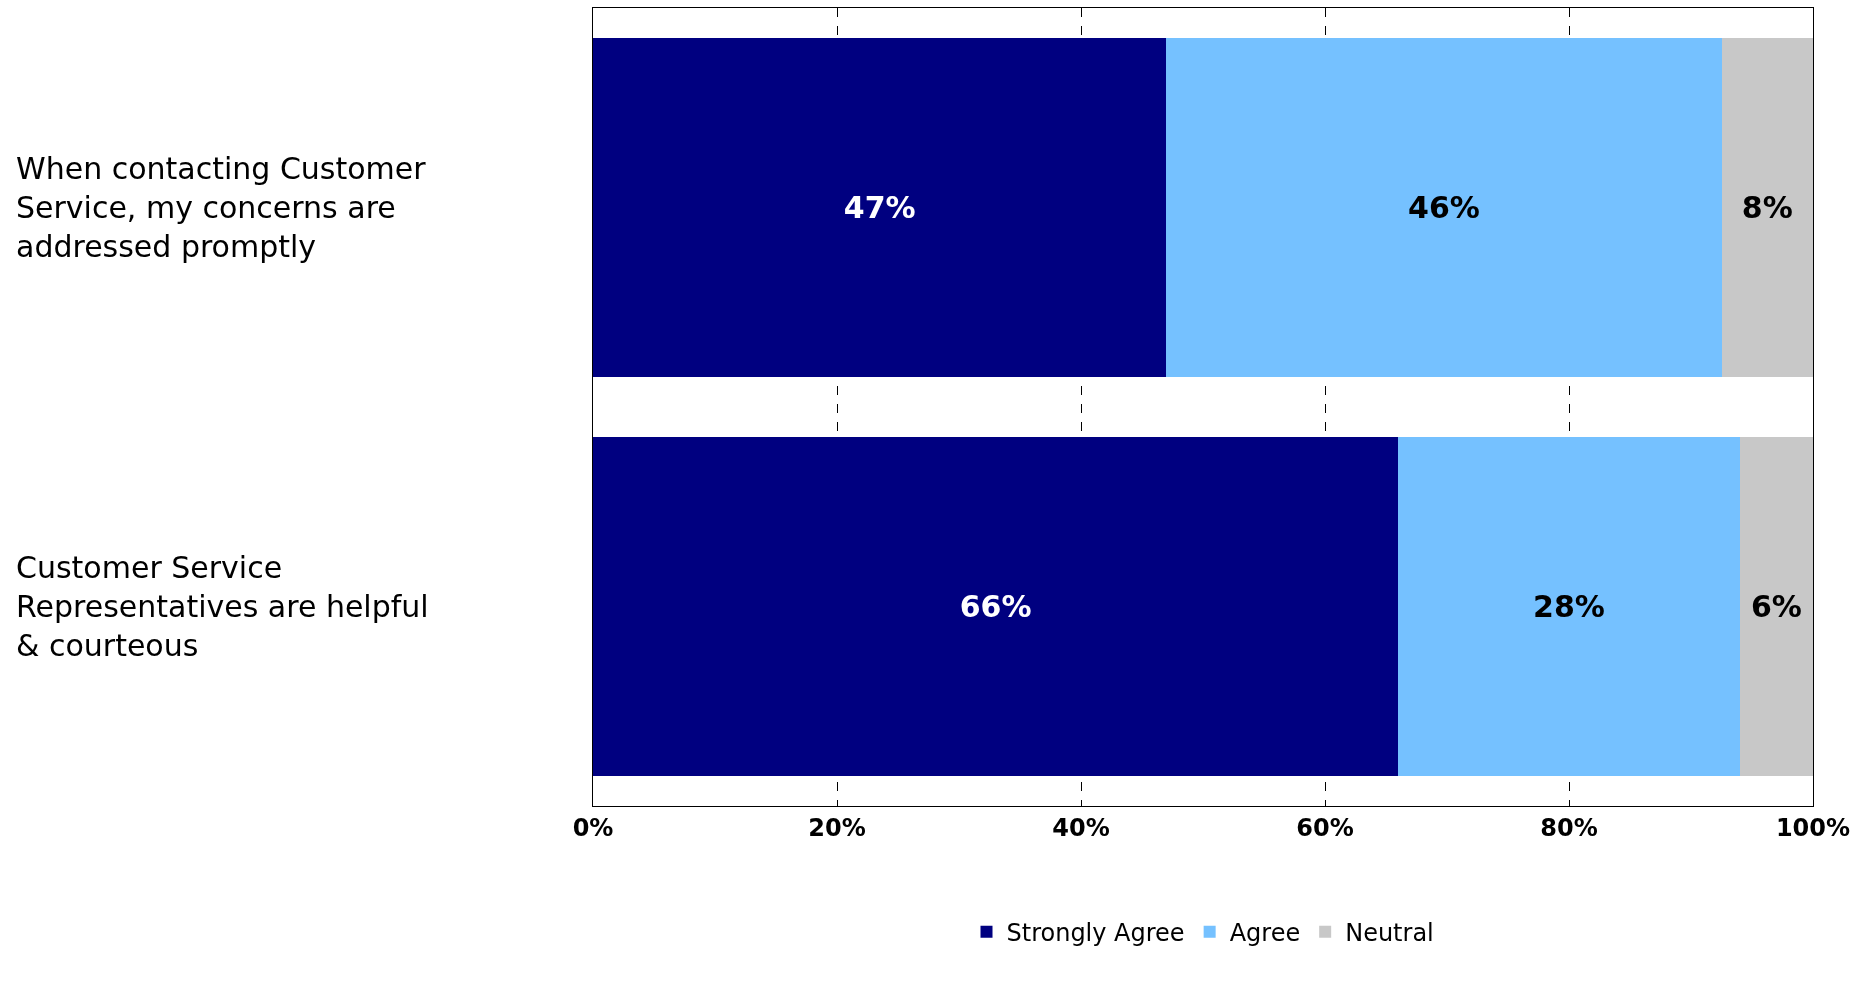 This screenshot has width=1869, height=981. I want to click on data-label: 28%, so click(1569, 606).